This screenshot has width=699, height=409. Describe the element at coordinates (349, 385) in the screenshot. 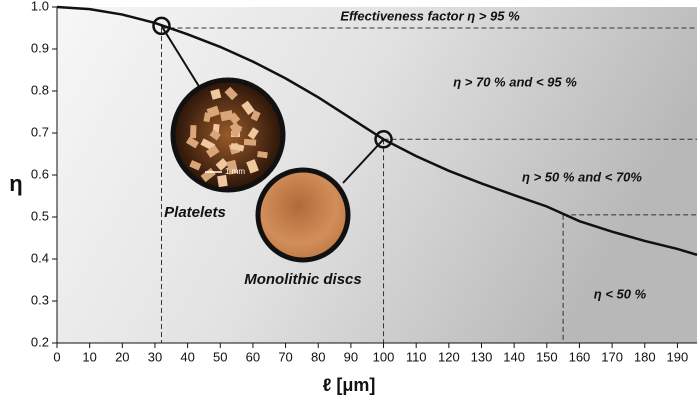

I see `x-axis-label: ℓ [μm]` at that location.